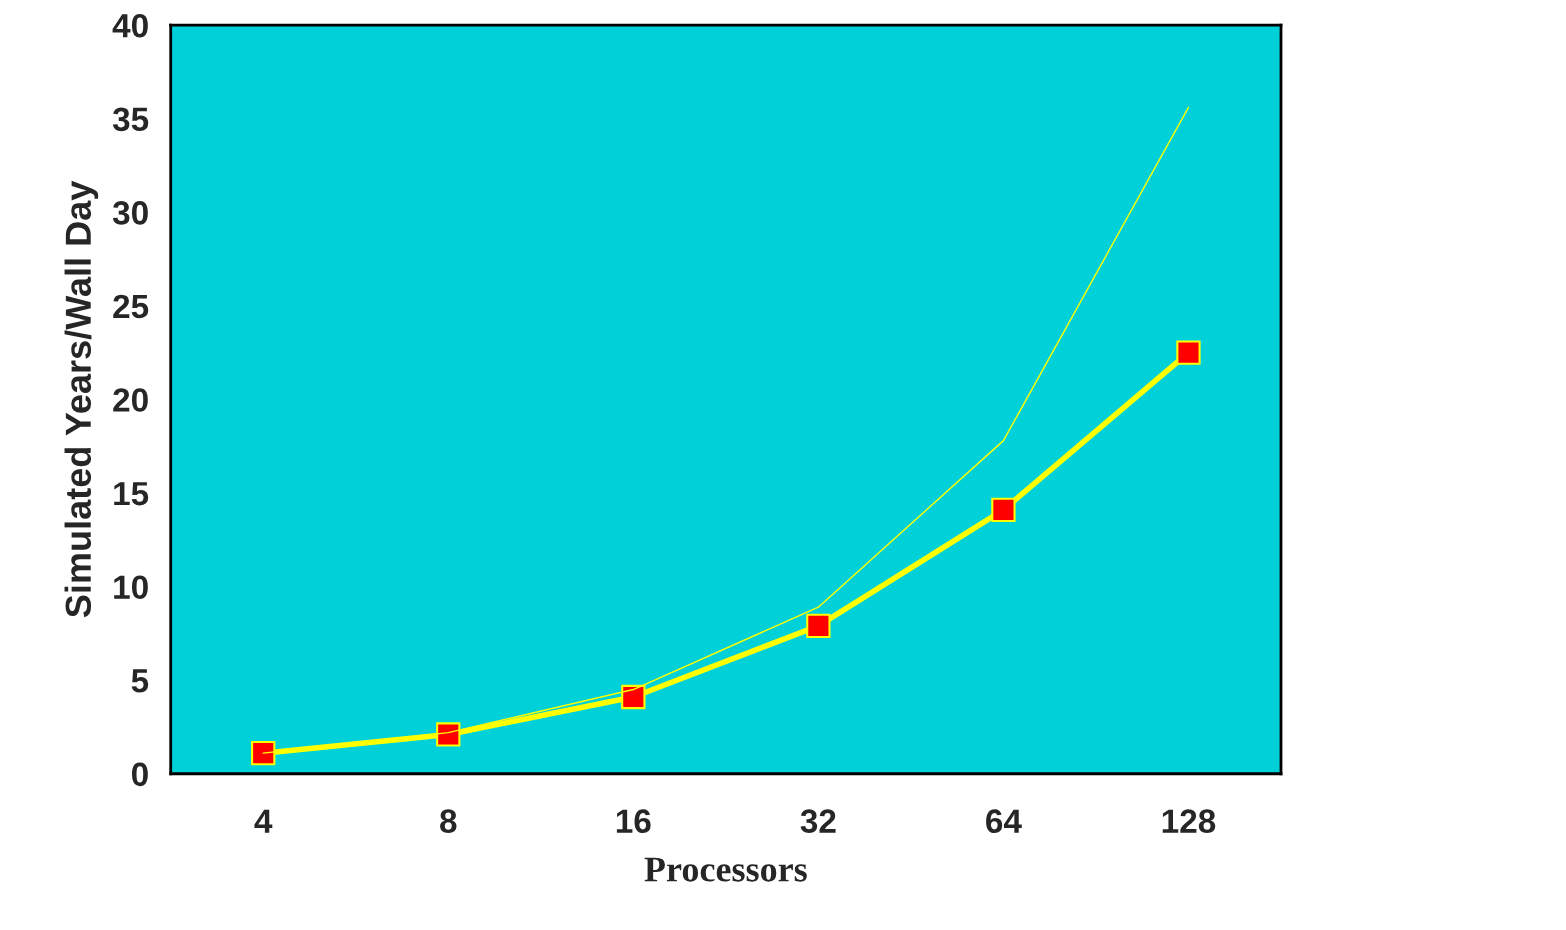 The height and width of the screenshot is (930, 1566). I want to click on x-tick-label: 16, so click(633, 821).